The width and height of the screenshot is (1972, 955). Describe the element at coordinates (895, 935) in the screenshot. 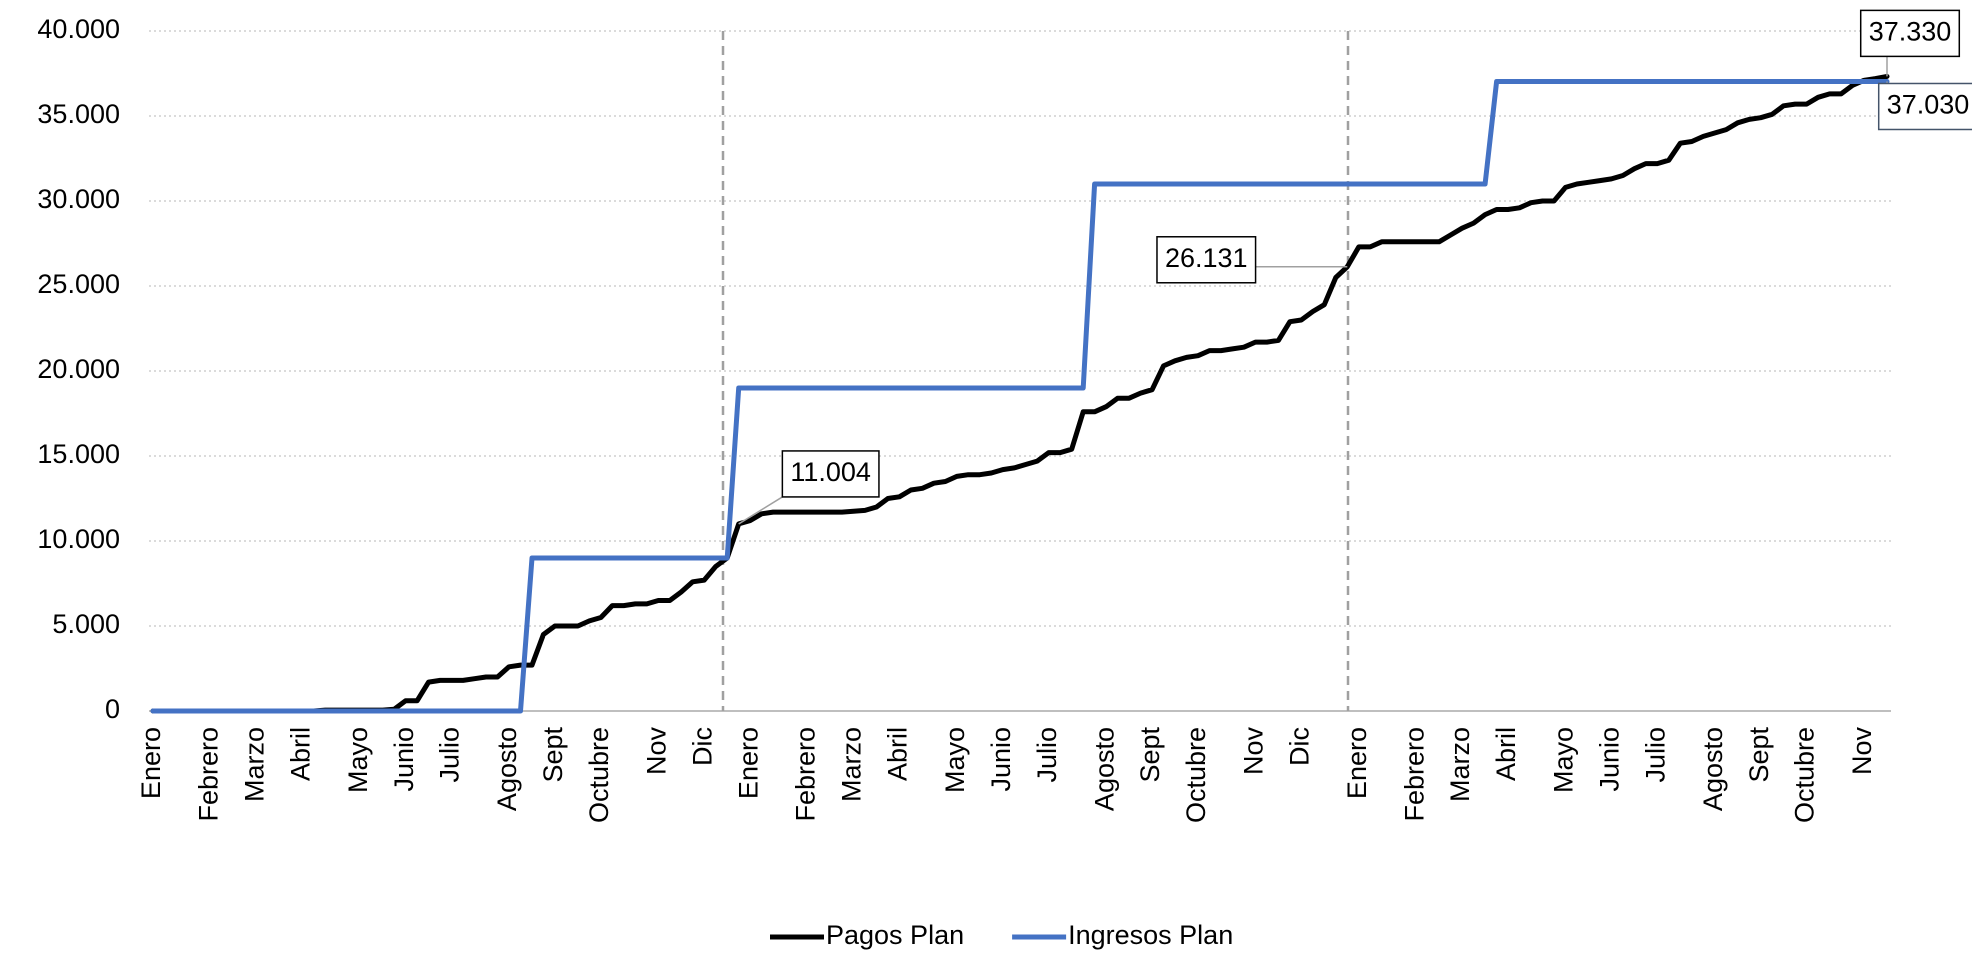

I see `legend-label: Pagos Plan` at that location.